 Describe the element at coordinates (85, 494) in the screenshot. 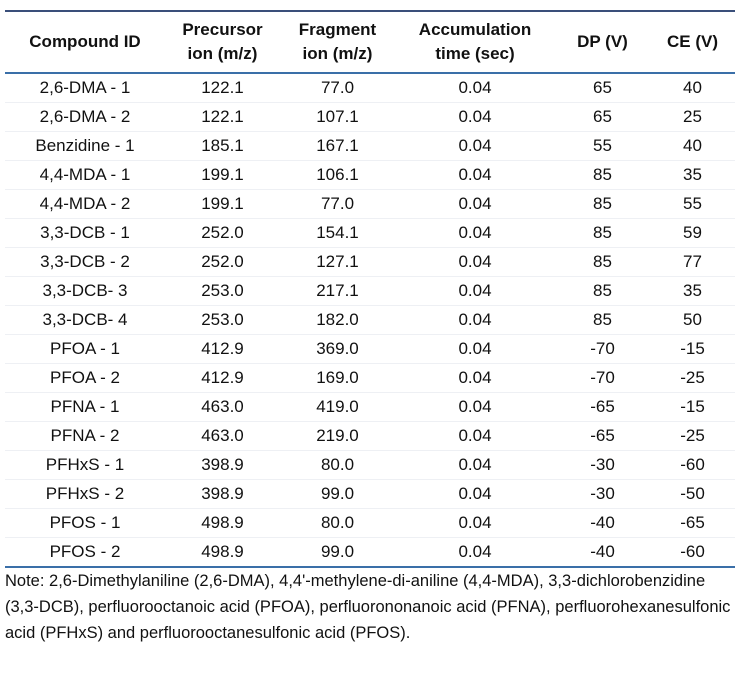

I see `table-cell: PFHxS - 2` at that location.